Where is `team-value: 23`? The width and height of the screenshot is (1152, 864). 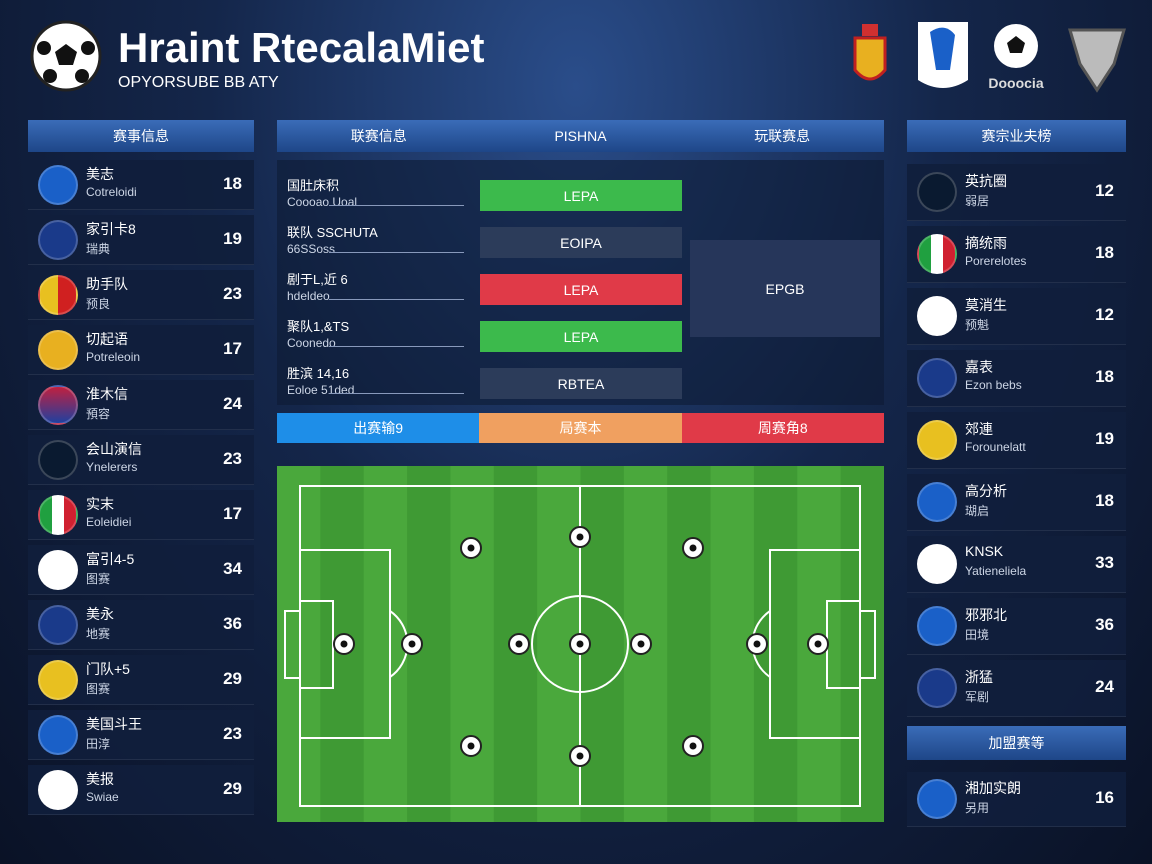 team-value: 23 is located at coordinates (232, 293).